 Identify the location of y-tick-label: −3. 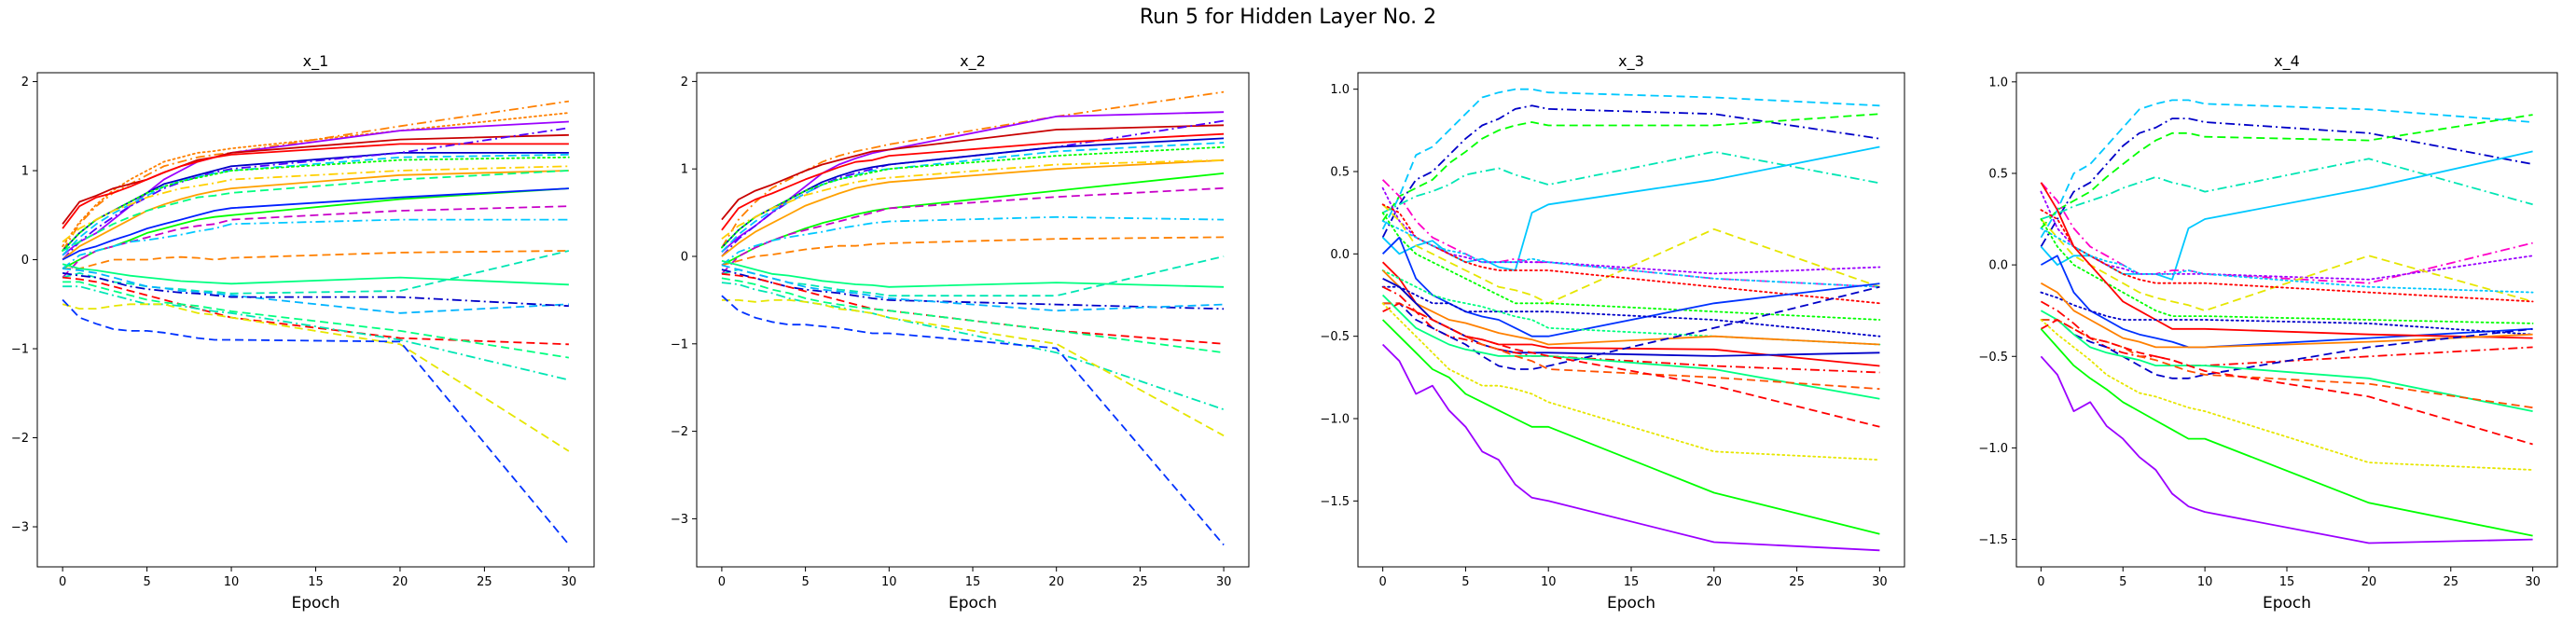
(679, 520).